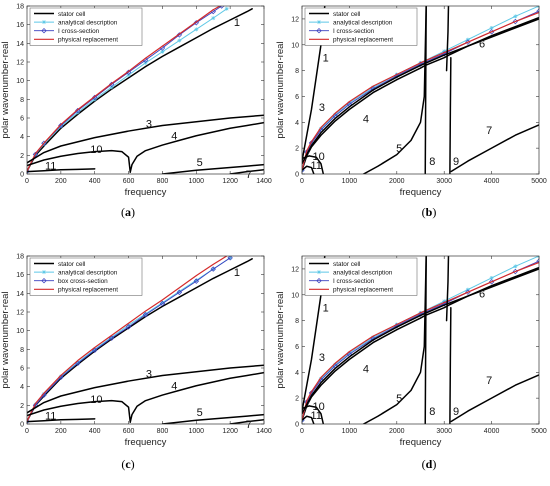 The height and width of the screenshot is (486, 550). Describe the element at coordinates (95, 181) in the screenshot. I see `x-tick-label: 400` at that location.